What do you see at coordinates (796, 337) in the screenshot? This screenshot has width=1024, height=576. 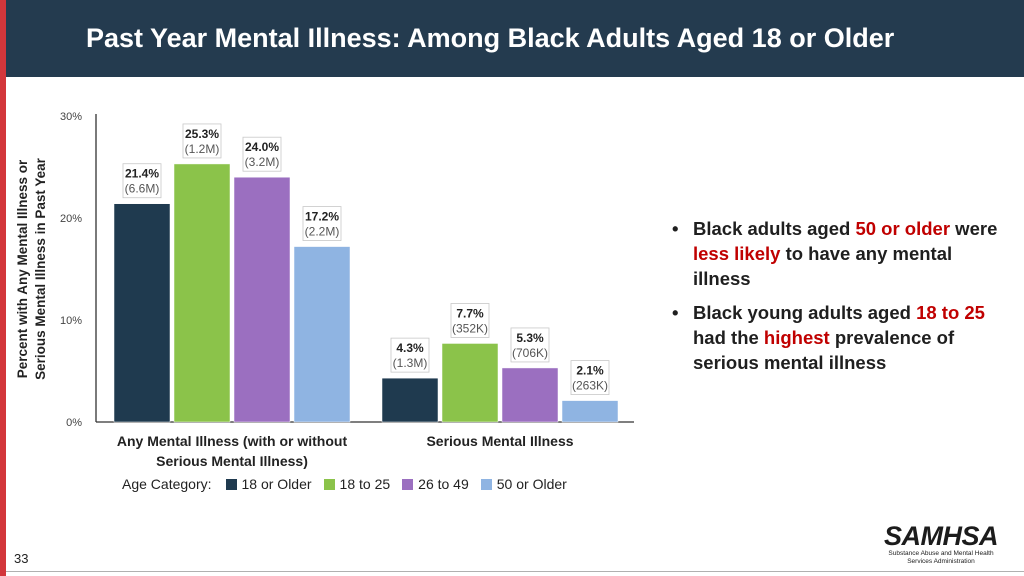 I see `highlight-text: highest` at bounding box center [796, 337].